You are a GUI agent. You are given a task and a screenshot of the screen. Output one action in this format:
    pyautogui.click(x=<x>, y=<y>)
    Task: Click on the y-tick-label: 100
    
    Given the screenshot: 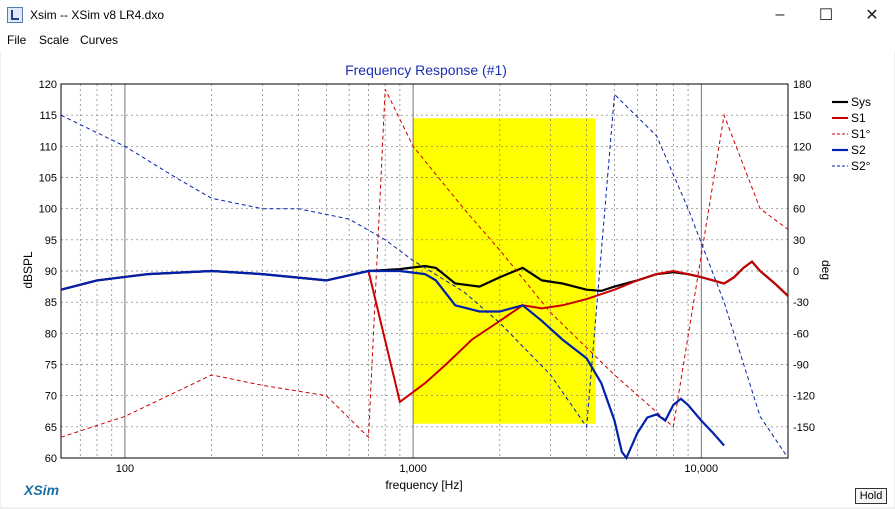 What is the action you would take?
    pyautogui.click(x=48, y=210)
    